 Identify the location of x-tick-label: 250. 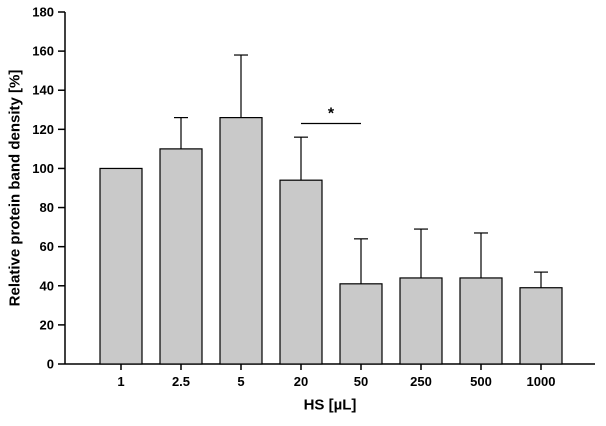
(421, 381).